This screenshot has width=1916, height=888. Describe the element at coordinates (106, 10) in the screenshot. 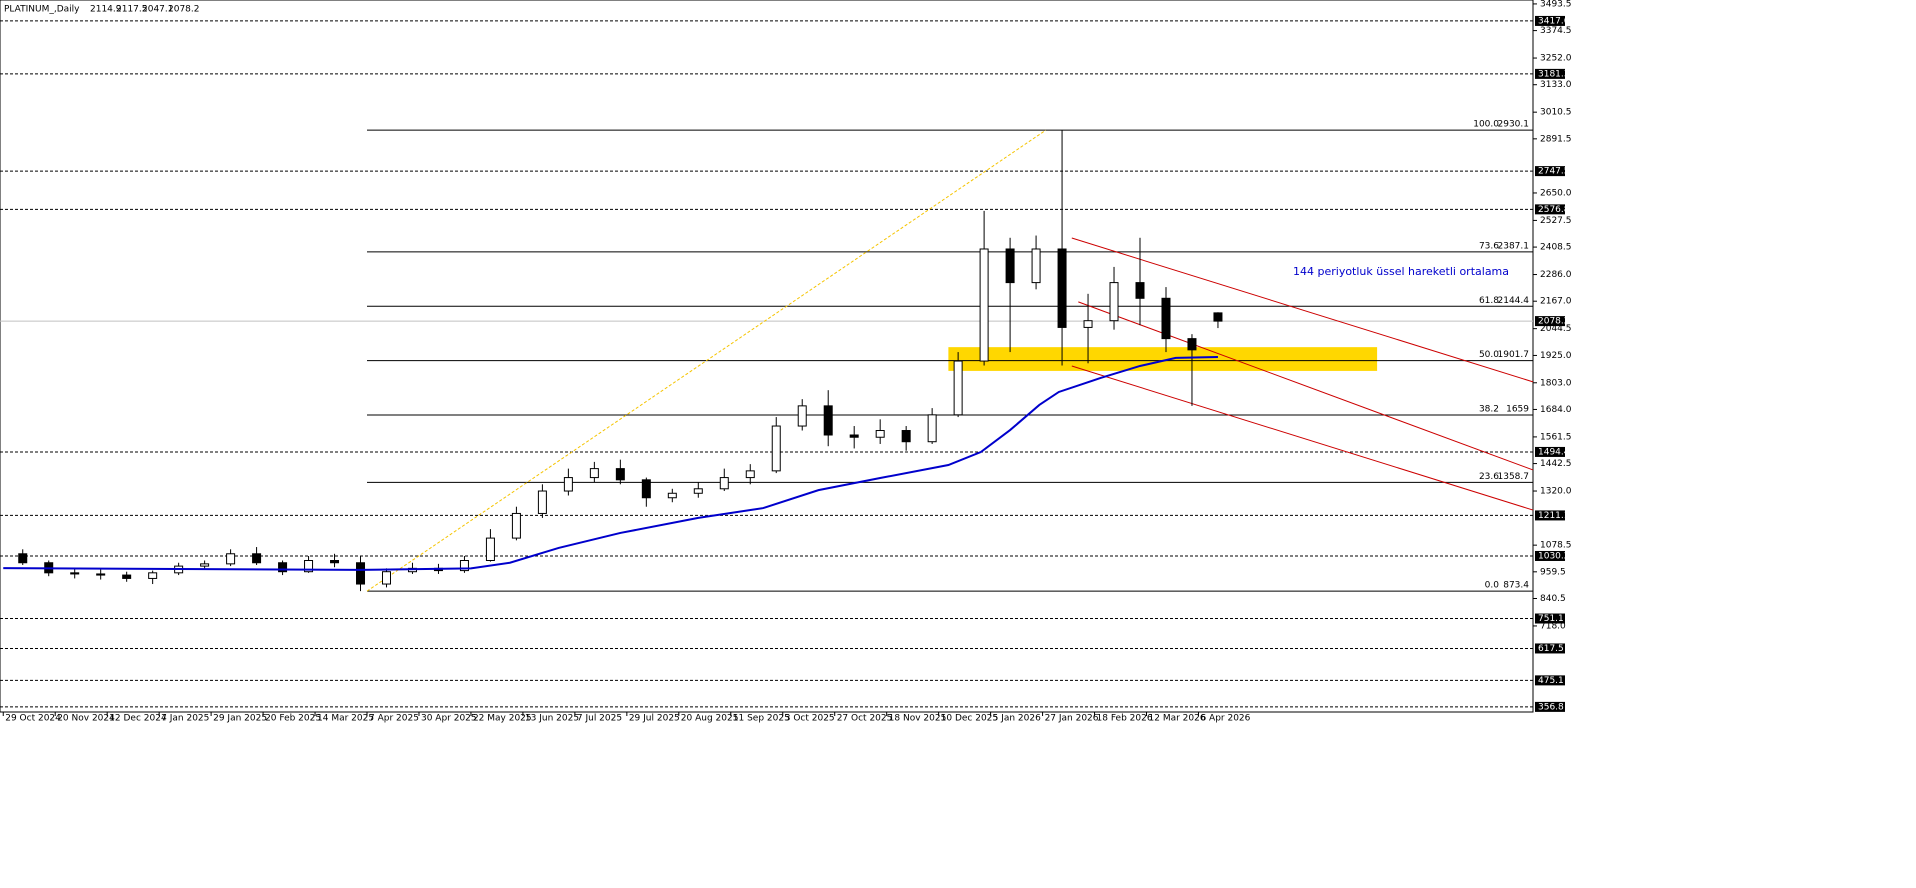

I see `header-open: 2114.9` at that location.